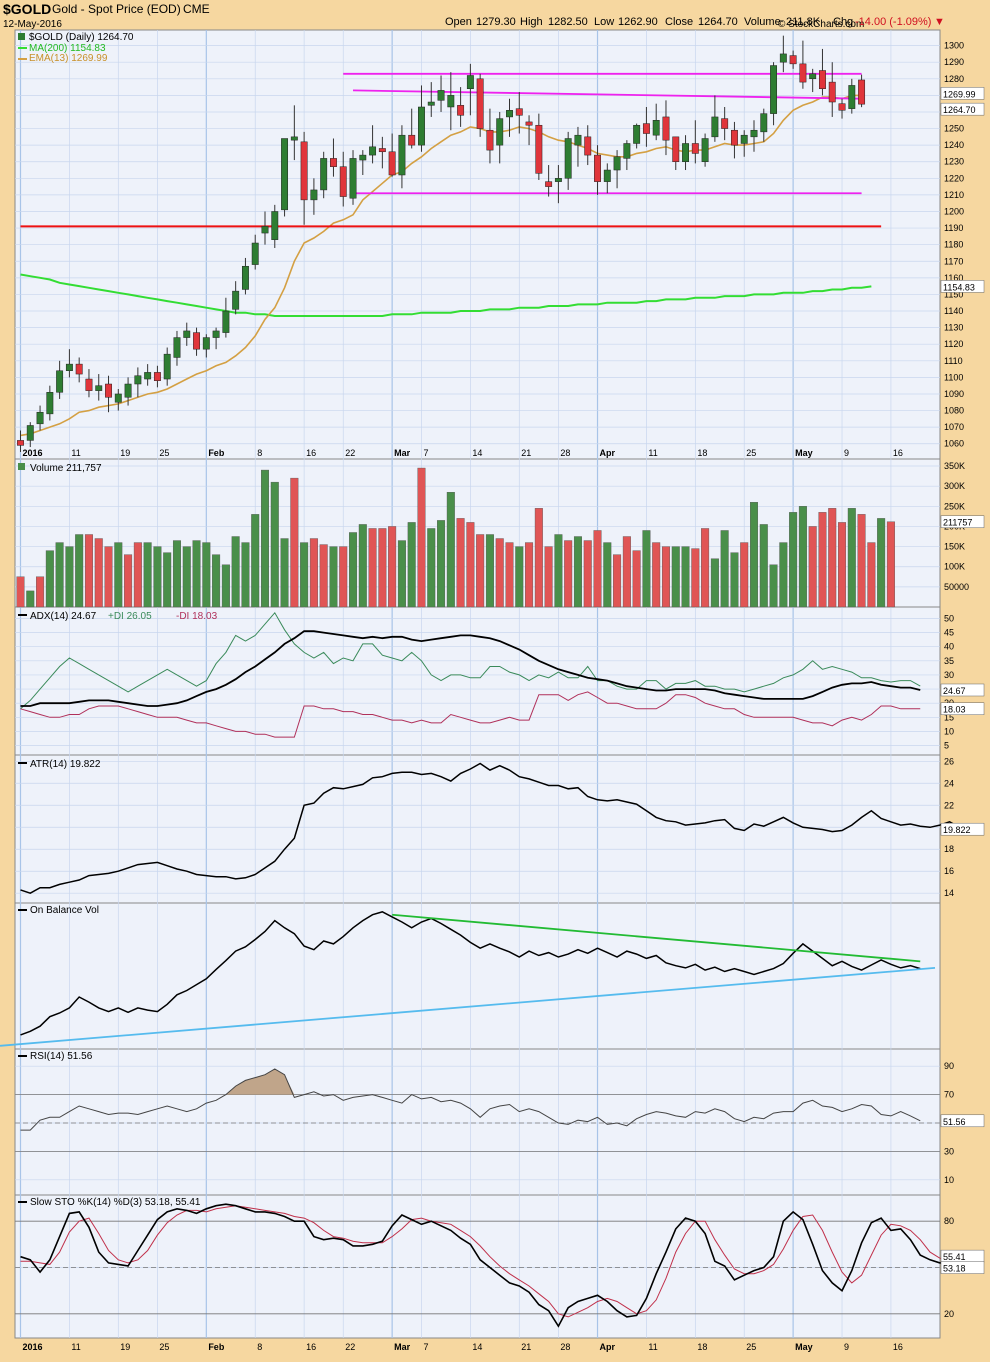  I want to click on rsi-tick-label: 90, so click(949, 1066).